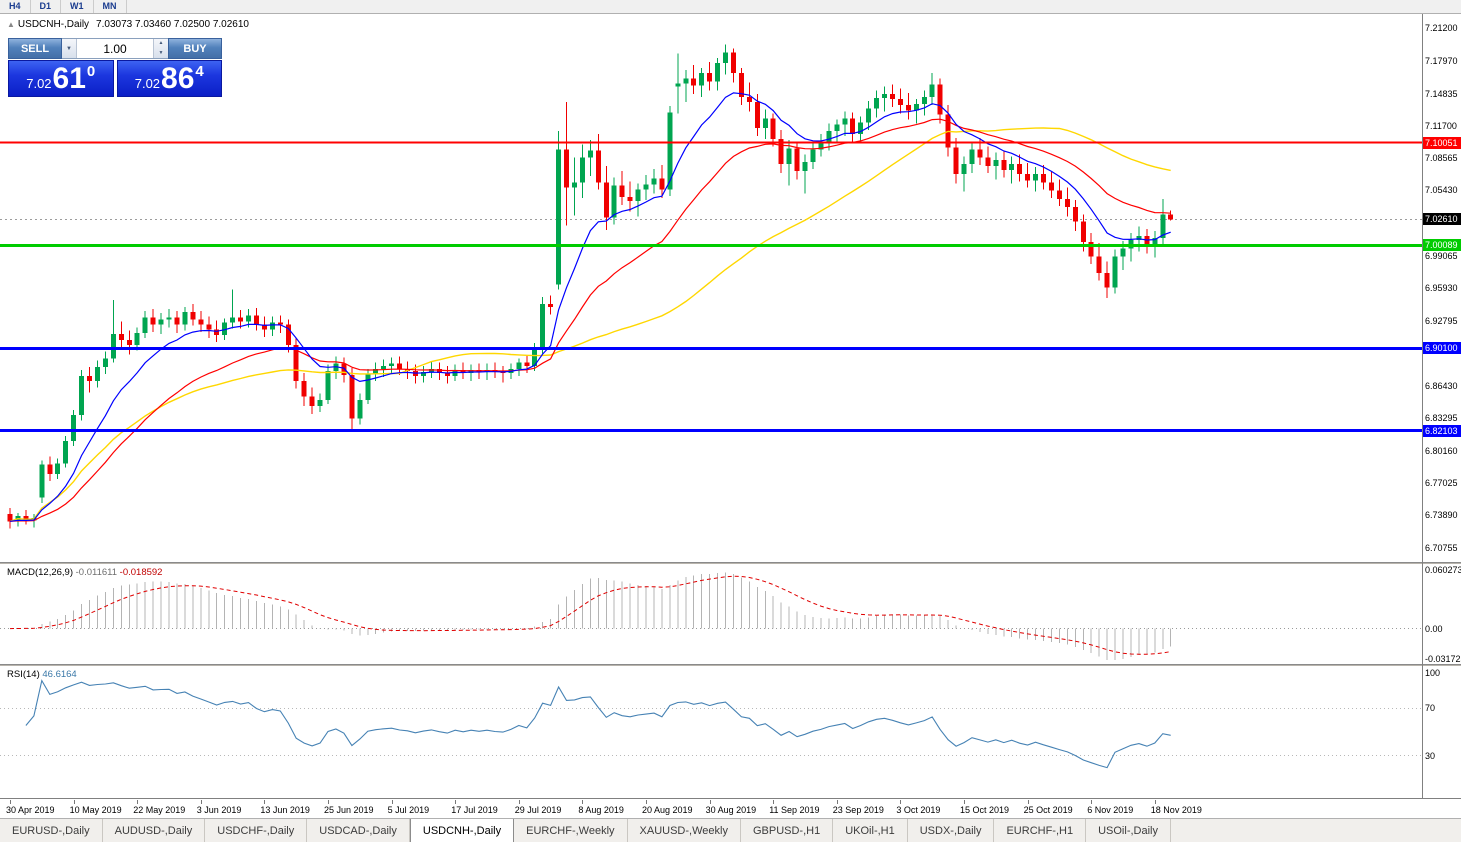  What do you see at coordinates (538, 810) in the screenshot?
I see `date-axis-label: 29 Jul 2019` at bounding box center [538, 810].